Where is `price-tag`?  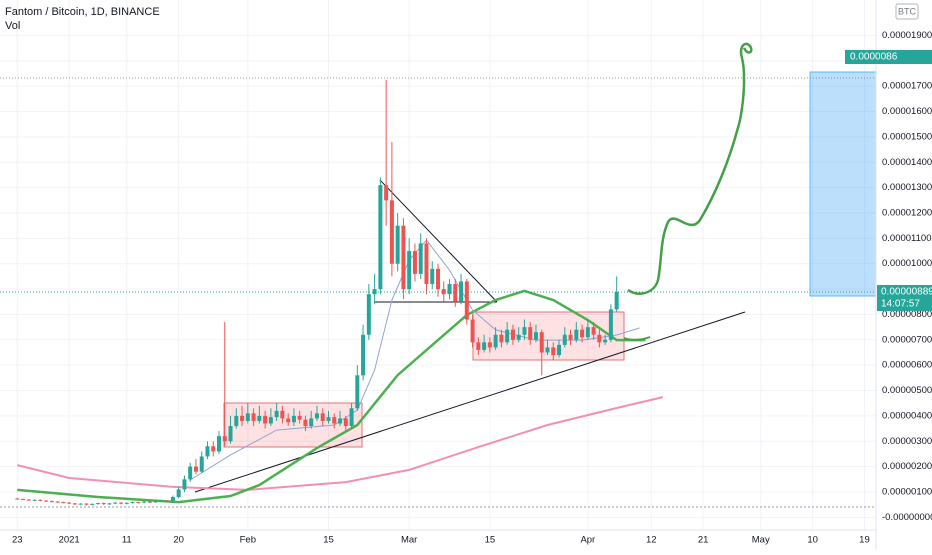
price-tag is located at coordinates (904, 298).